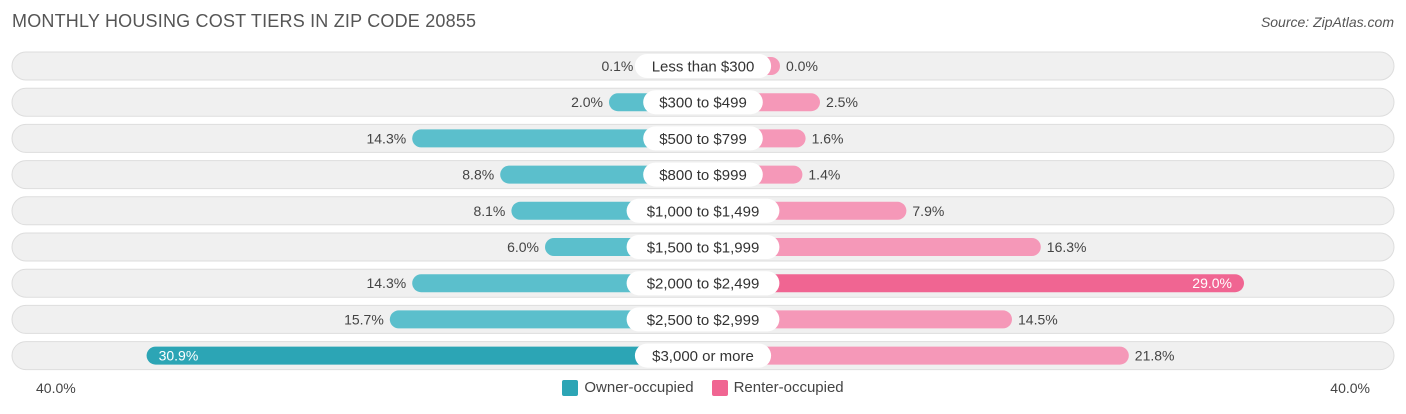  I want to click on category-label: $2,500 to $2,999, so click(703, 320).